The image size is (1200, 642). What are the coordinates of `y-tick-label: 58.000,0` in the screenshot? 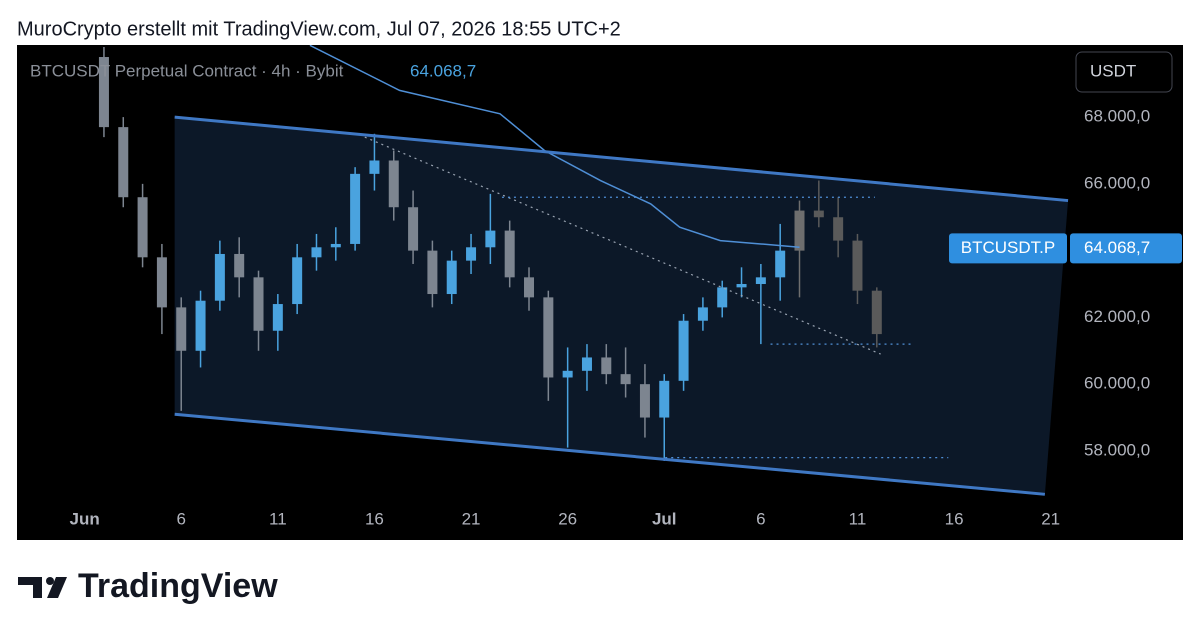 It's located at (1117, 449).